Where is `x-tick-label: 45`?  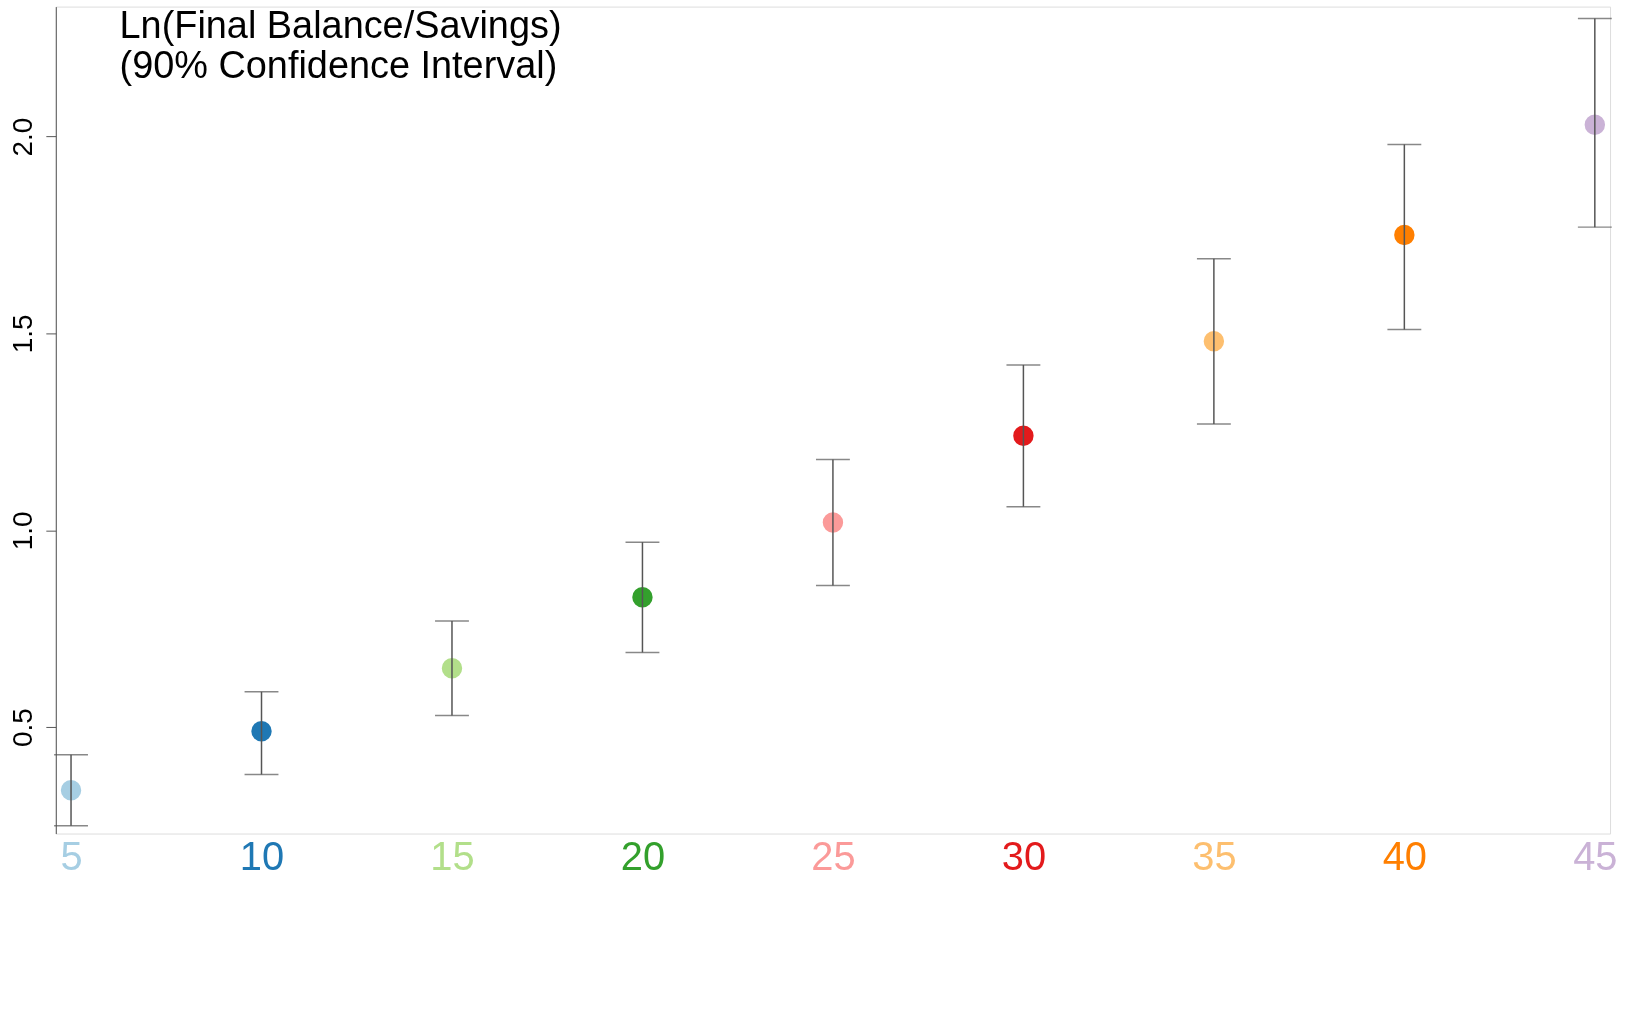 x-tick-label: 45 is located at coordinates (1595, 855).